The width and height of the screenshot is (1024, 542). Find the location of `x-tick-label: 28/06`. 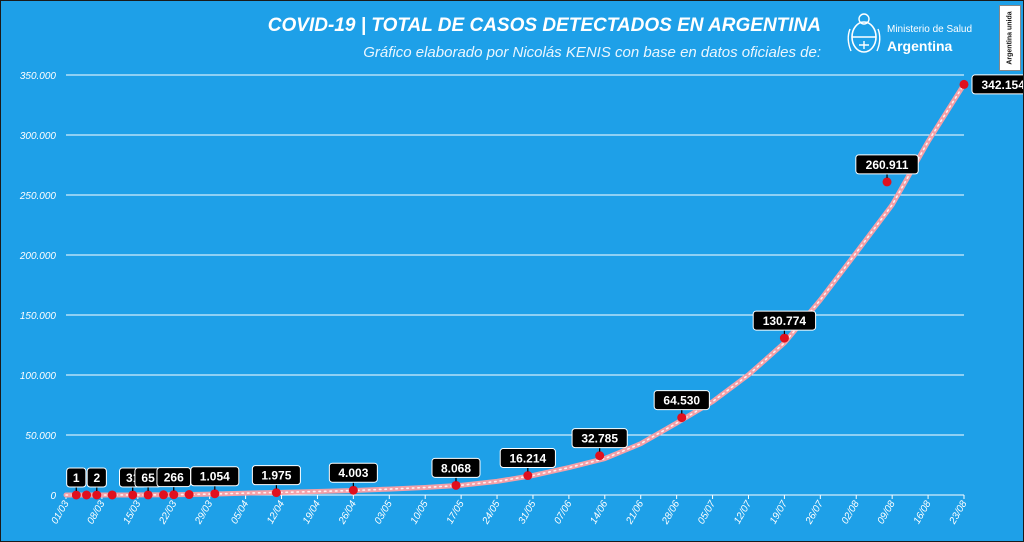

x-tick-label: 28/06 is located at coordinates (671, 513).